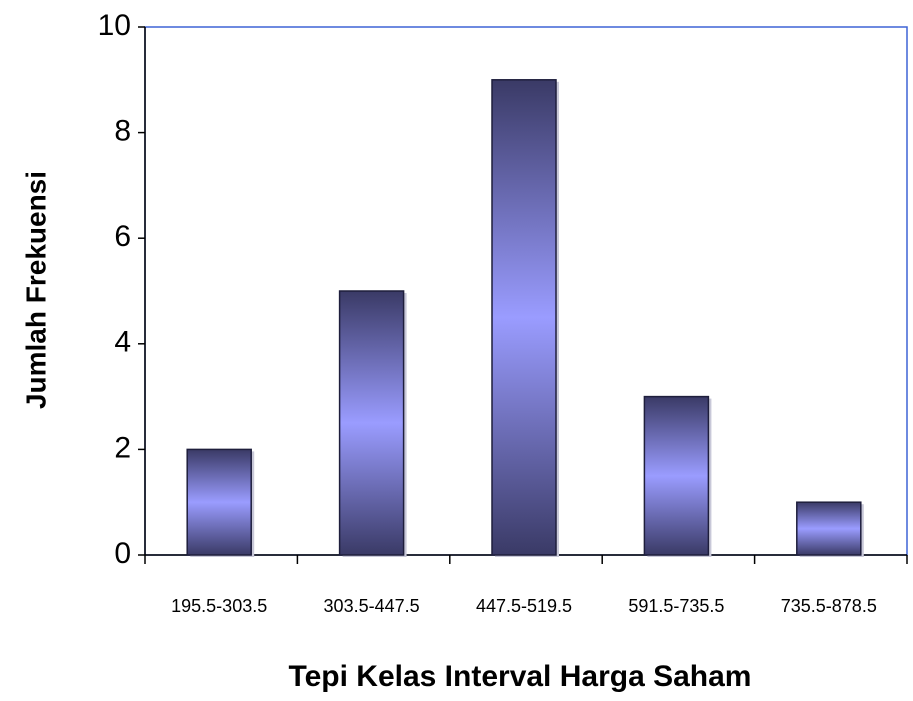  What do you see at coordinates (676, 606) in the screenshot?
I see `x-tick-label: 591.5-735.5` at bounding box center [676, 606].